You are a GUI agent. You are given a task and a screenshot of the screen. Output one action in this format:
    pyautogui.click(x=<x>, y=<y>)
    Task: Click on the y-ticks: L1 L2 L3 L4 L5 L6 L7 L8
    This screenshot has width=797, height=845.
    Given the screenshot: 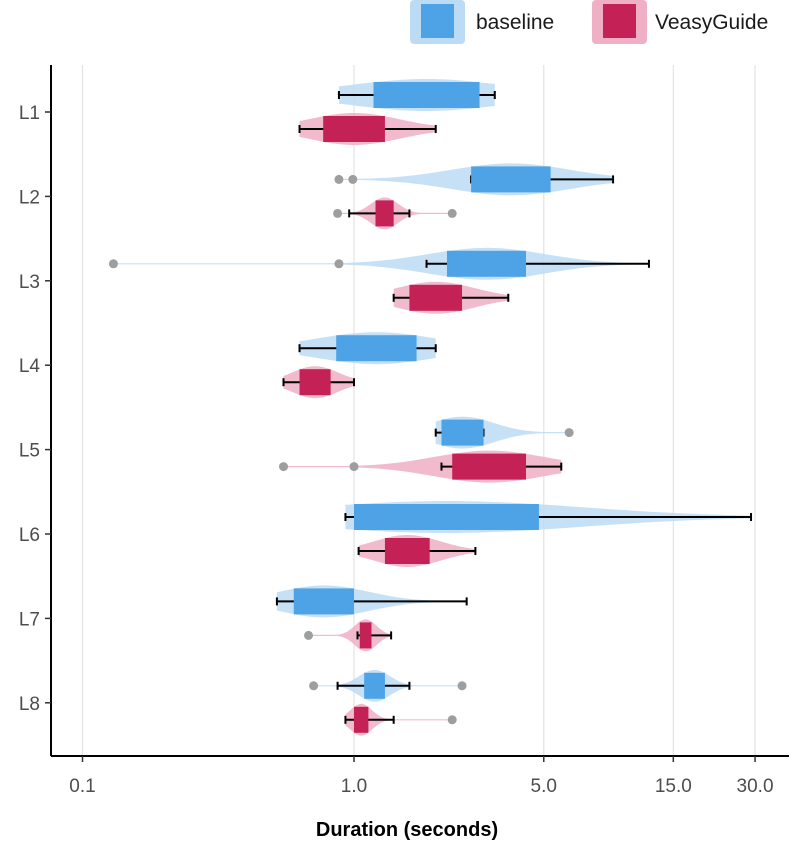 What is the action you would take?
    pyautogui.click(x=35, y=409)
    